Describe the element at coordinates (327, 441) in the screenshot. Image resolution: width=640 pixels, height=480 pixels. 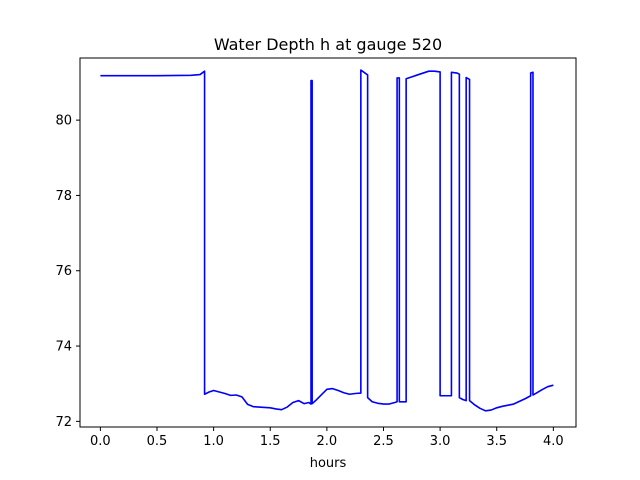
I see `x-tick-label: 2.0` at that location.